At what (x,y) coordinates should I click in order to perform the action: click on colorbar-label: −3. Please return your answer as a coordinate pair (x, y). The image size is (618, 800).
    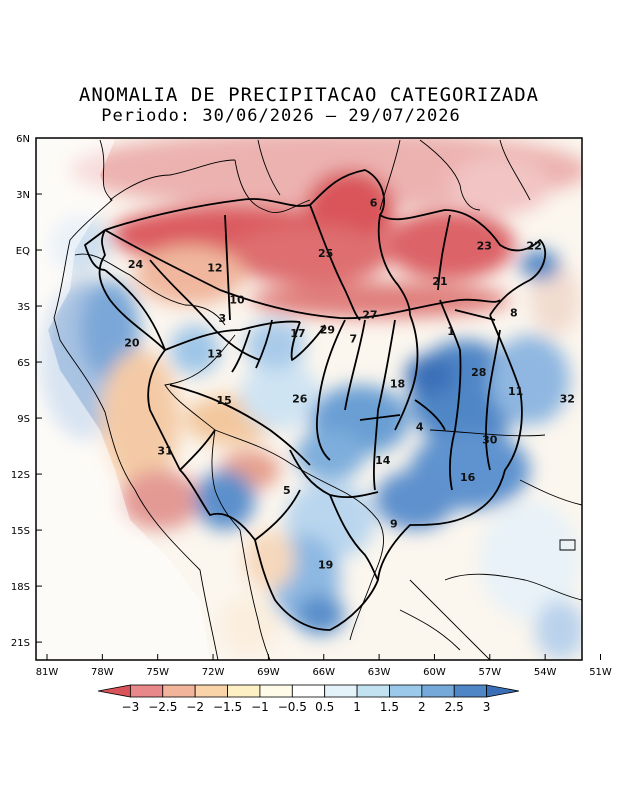
    Looking at the image, I should click on (131, 707).